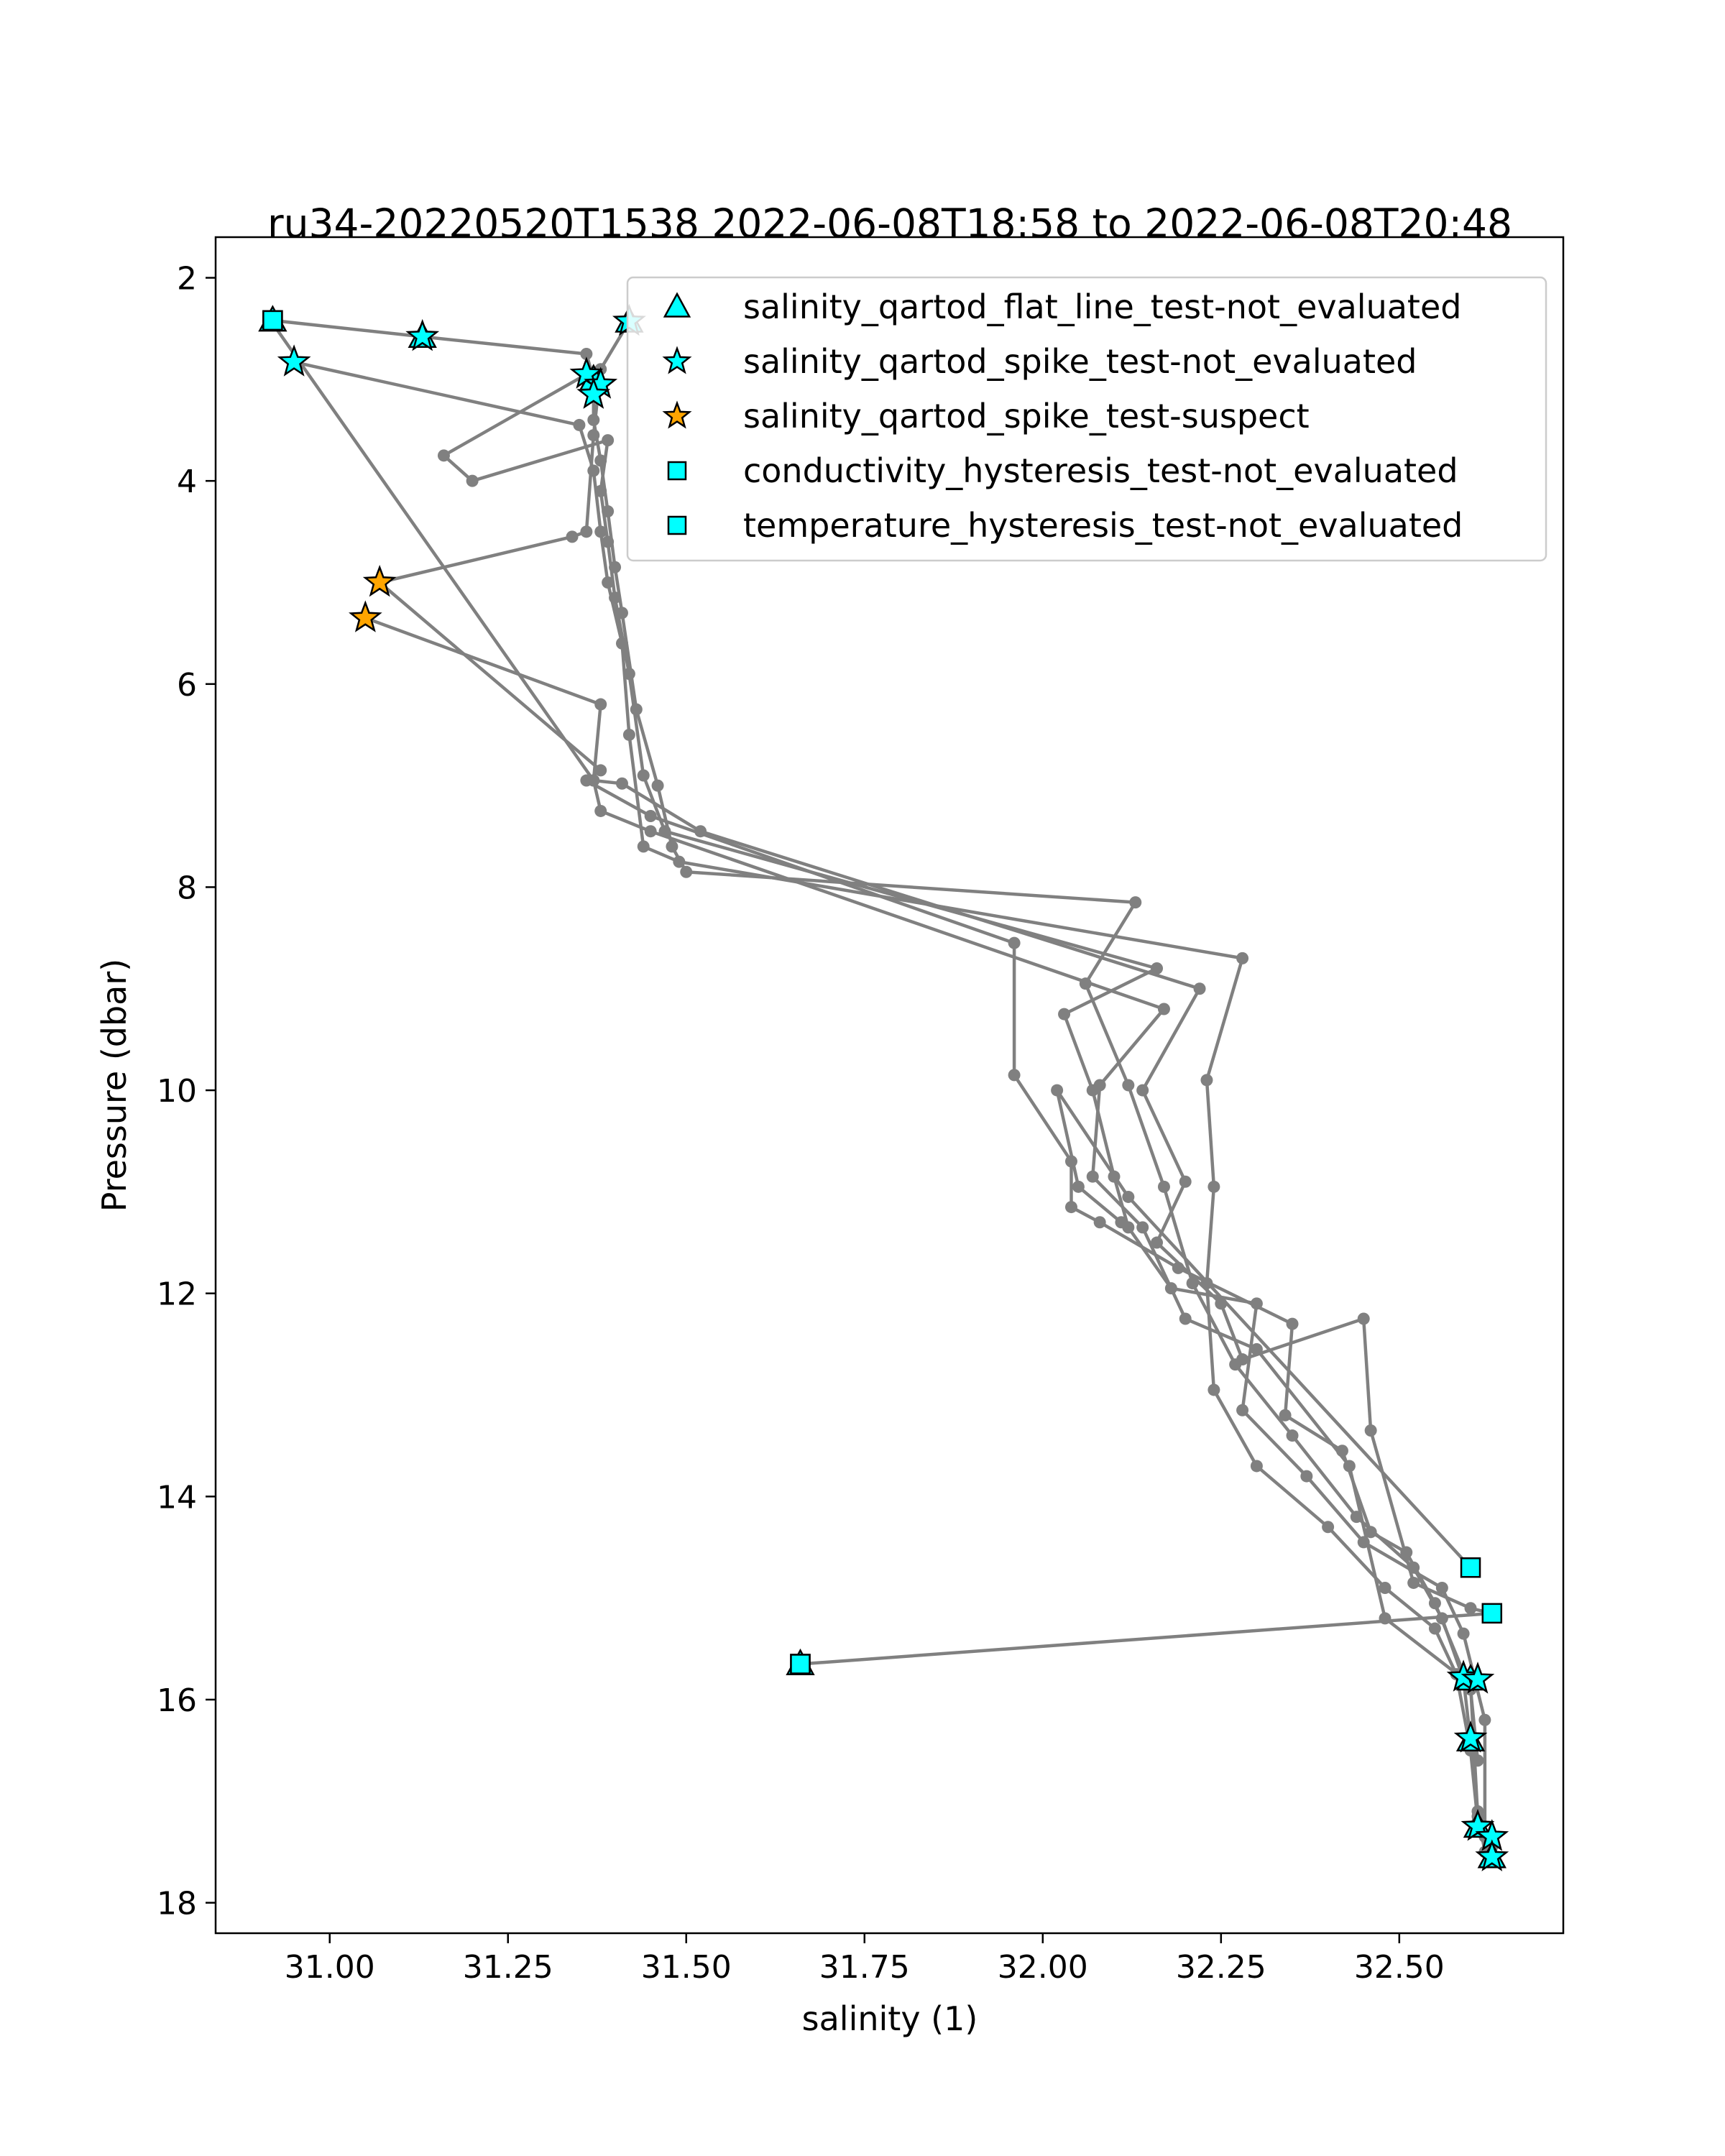  Describe the element at coordinates (177, 1700) in the screenshot. I see `y-tick-label: 16` at that location.